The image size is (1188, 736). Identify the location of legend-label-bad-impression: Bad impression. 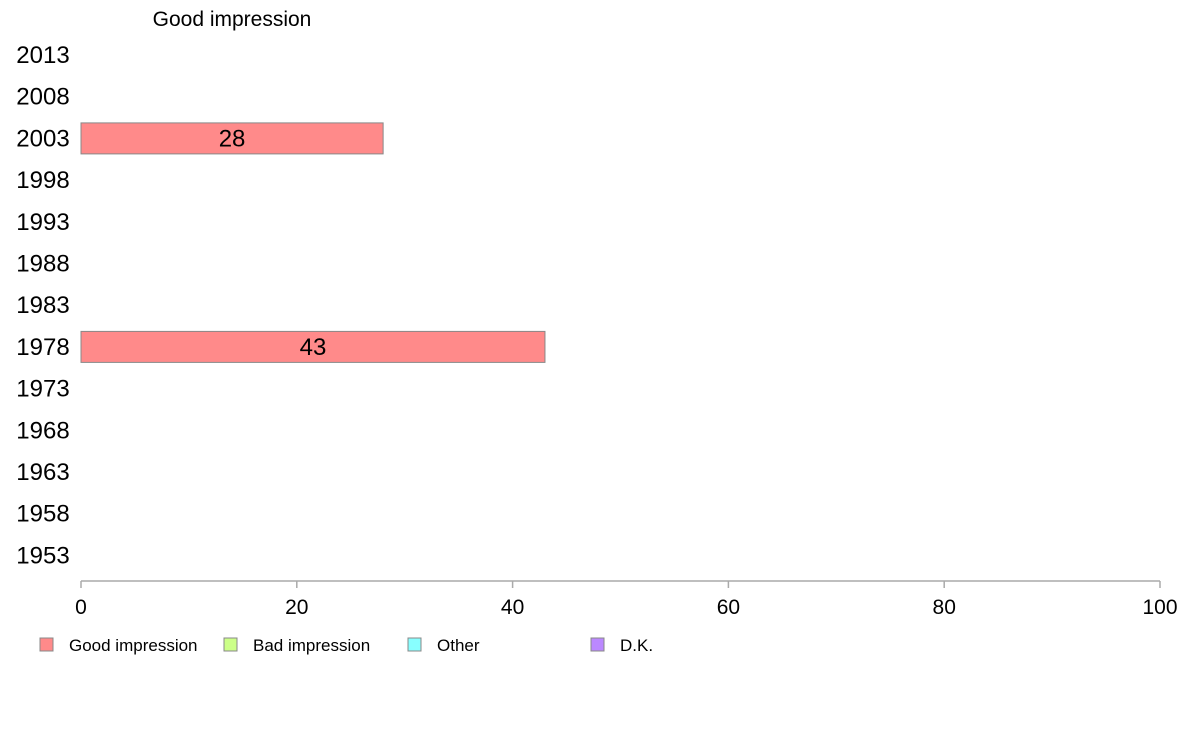
(311, 645).